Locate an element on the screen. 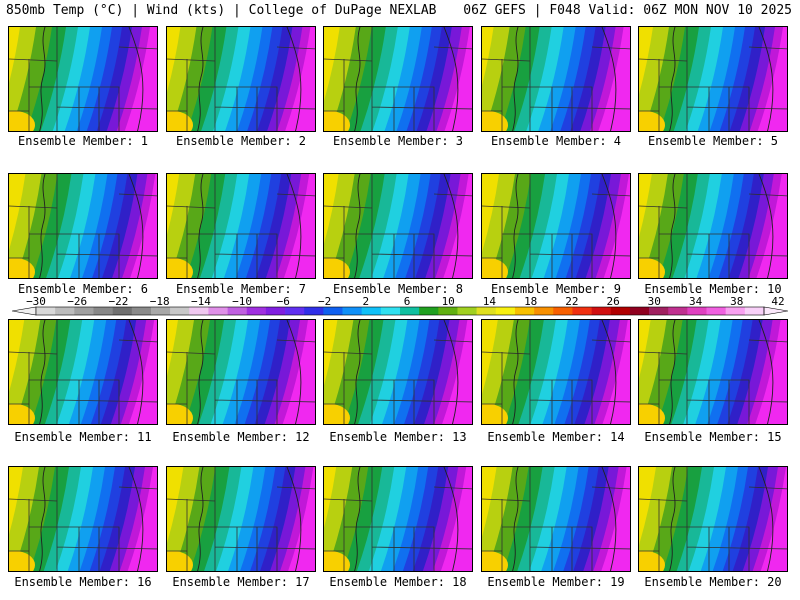  ensemble-member-label: Ensemble Member: 2 is located at coordinates (241, 141).